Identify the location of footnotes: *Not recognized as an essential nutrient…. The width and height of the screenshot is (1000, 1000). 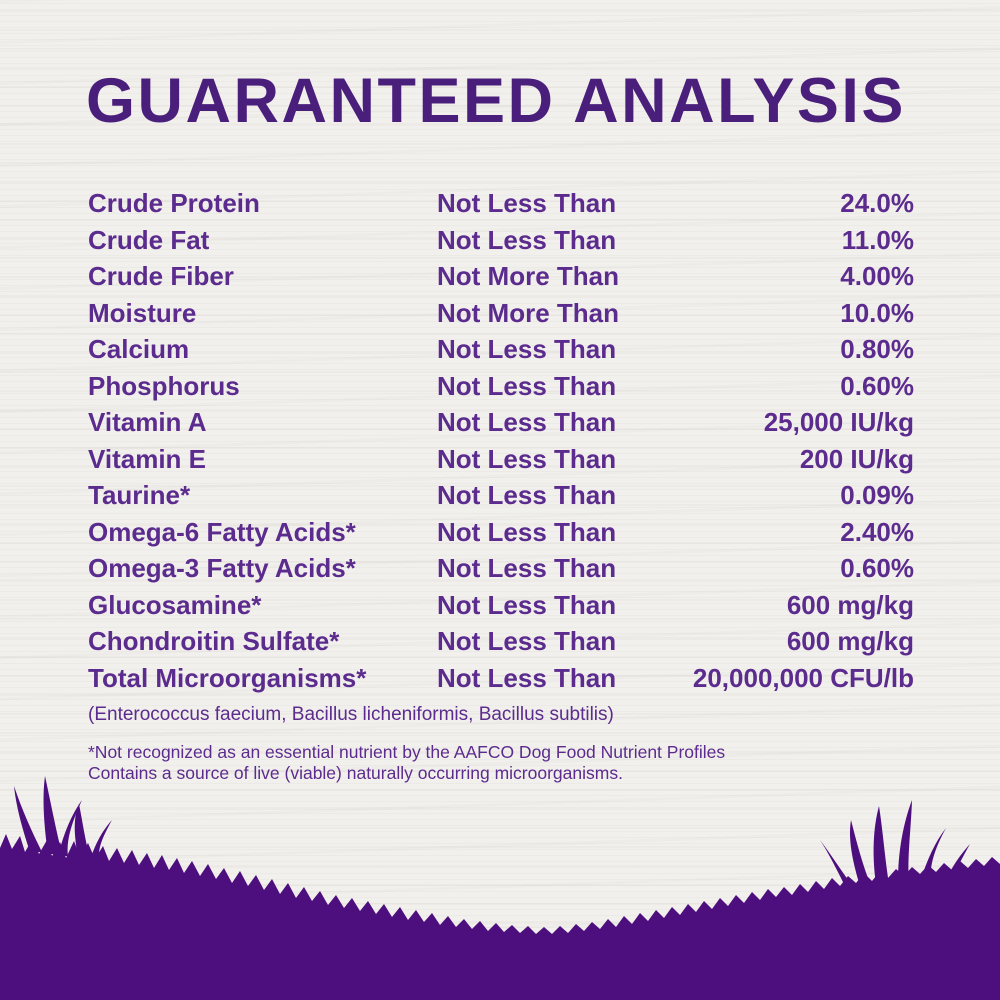
(501, 763).